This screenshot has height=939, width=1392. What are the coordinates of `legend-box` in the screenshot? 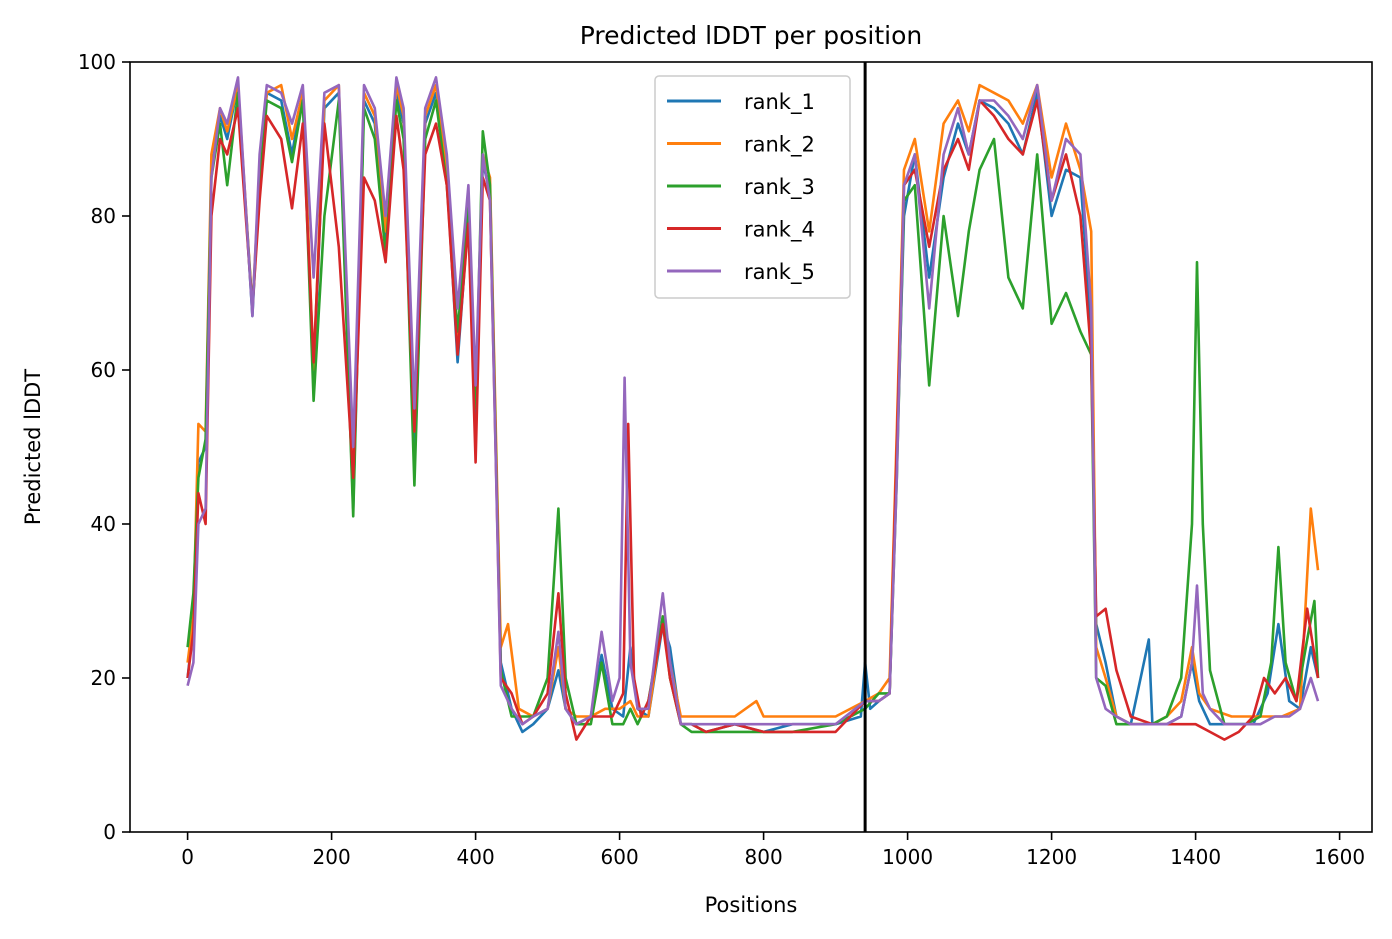 It's located at (752, 187).